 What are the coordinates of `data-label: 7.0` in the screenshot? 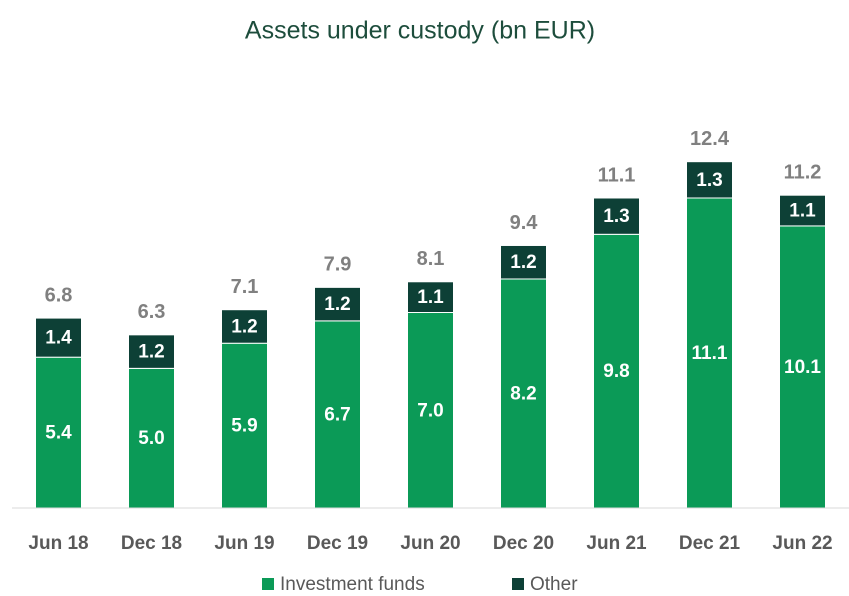 It's located at (430, 410).